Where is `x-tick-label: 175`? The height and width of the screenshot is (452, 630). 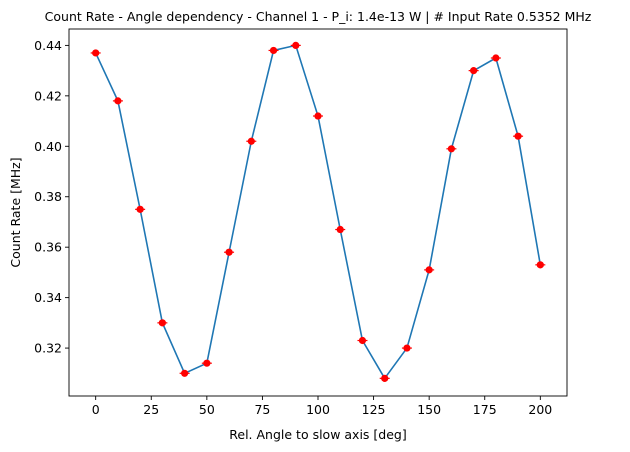
x-tick-label: 175 is located at coordinates (485, 409).